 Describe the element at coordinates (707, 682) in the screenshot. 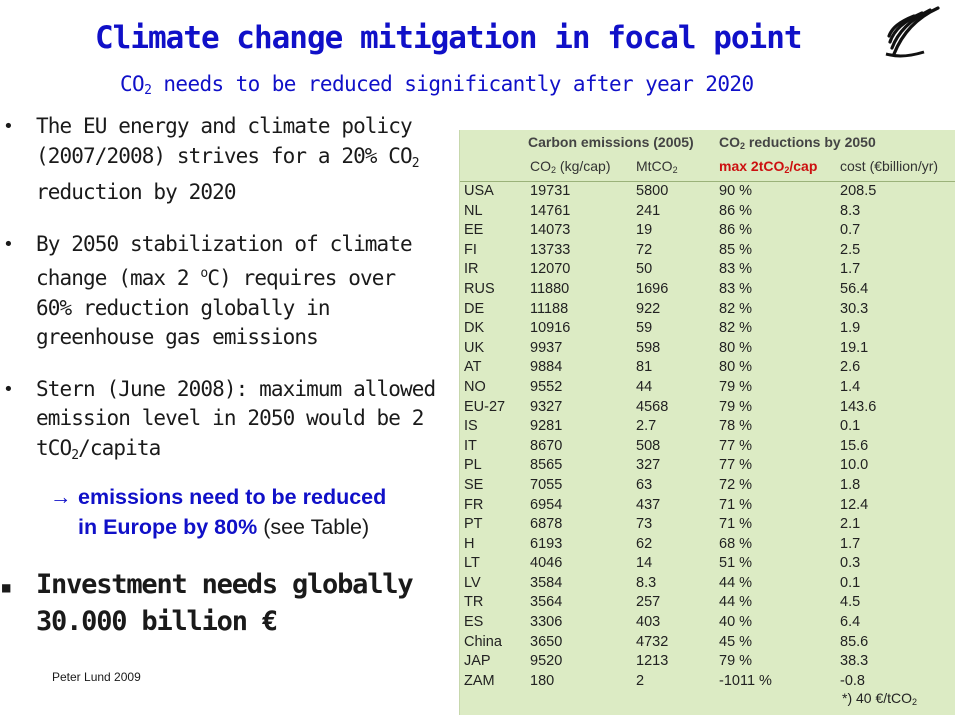

I see `table-row: ZAM 180 2 -1011 % -0.8` at that location.